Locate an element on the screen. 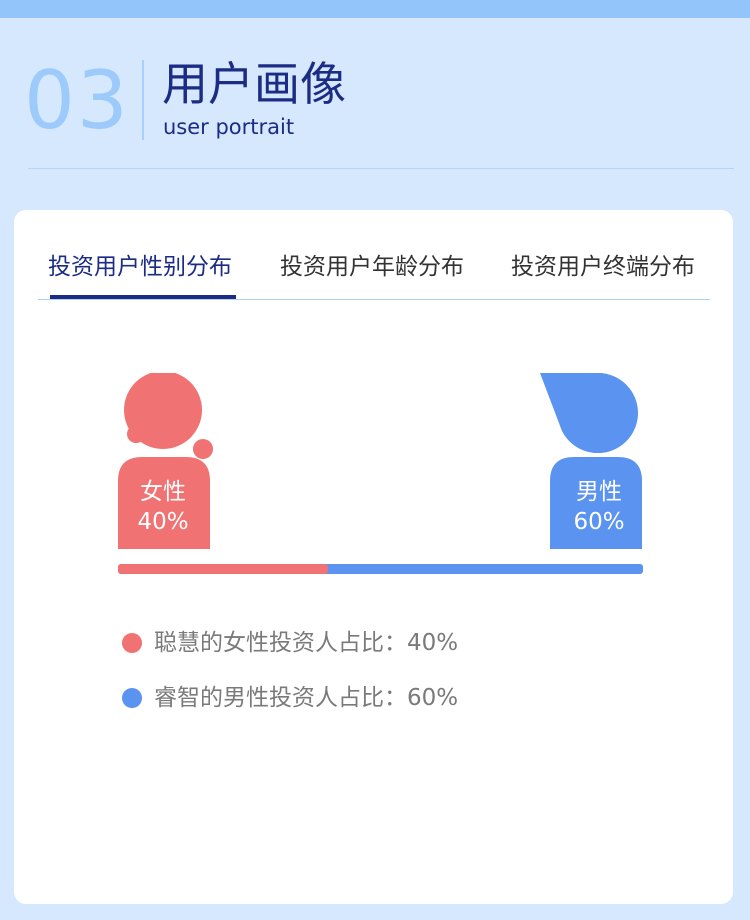 The width and height of the screenshot is (750, 920). section-number: 03 is located at coordinates (77, 100).